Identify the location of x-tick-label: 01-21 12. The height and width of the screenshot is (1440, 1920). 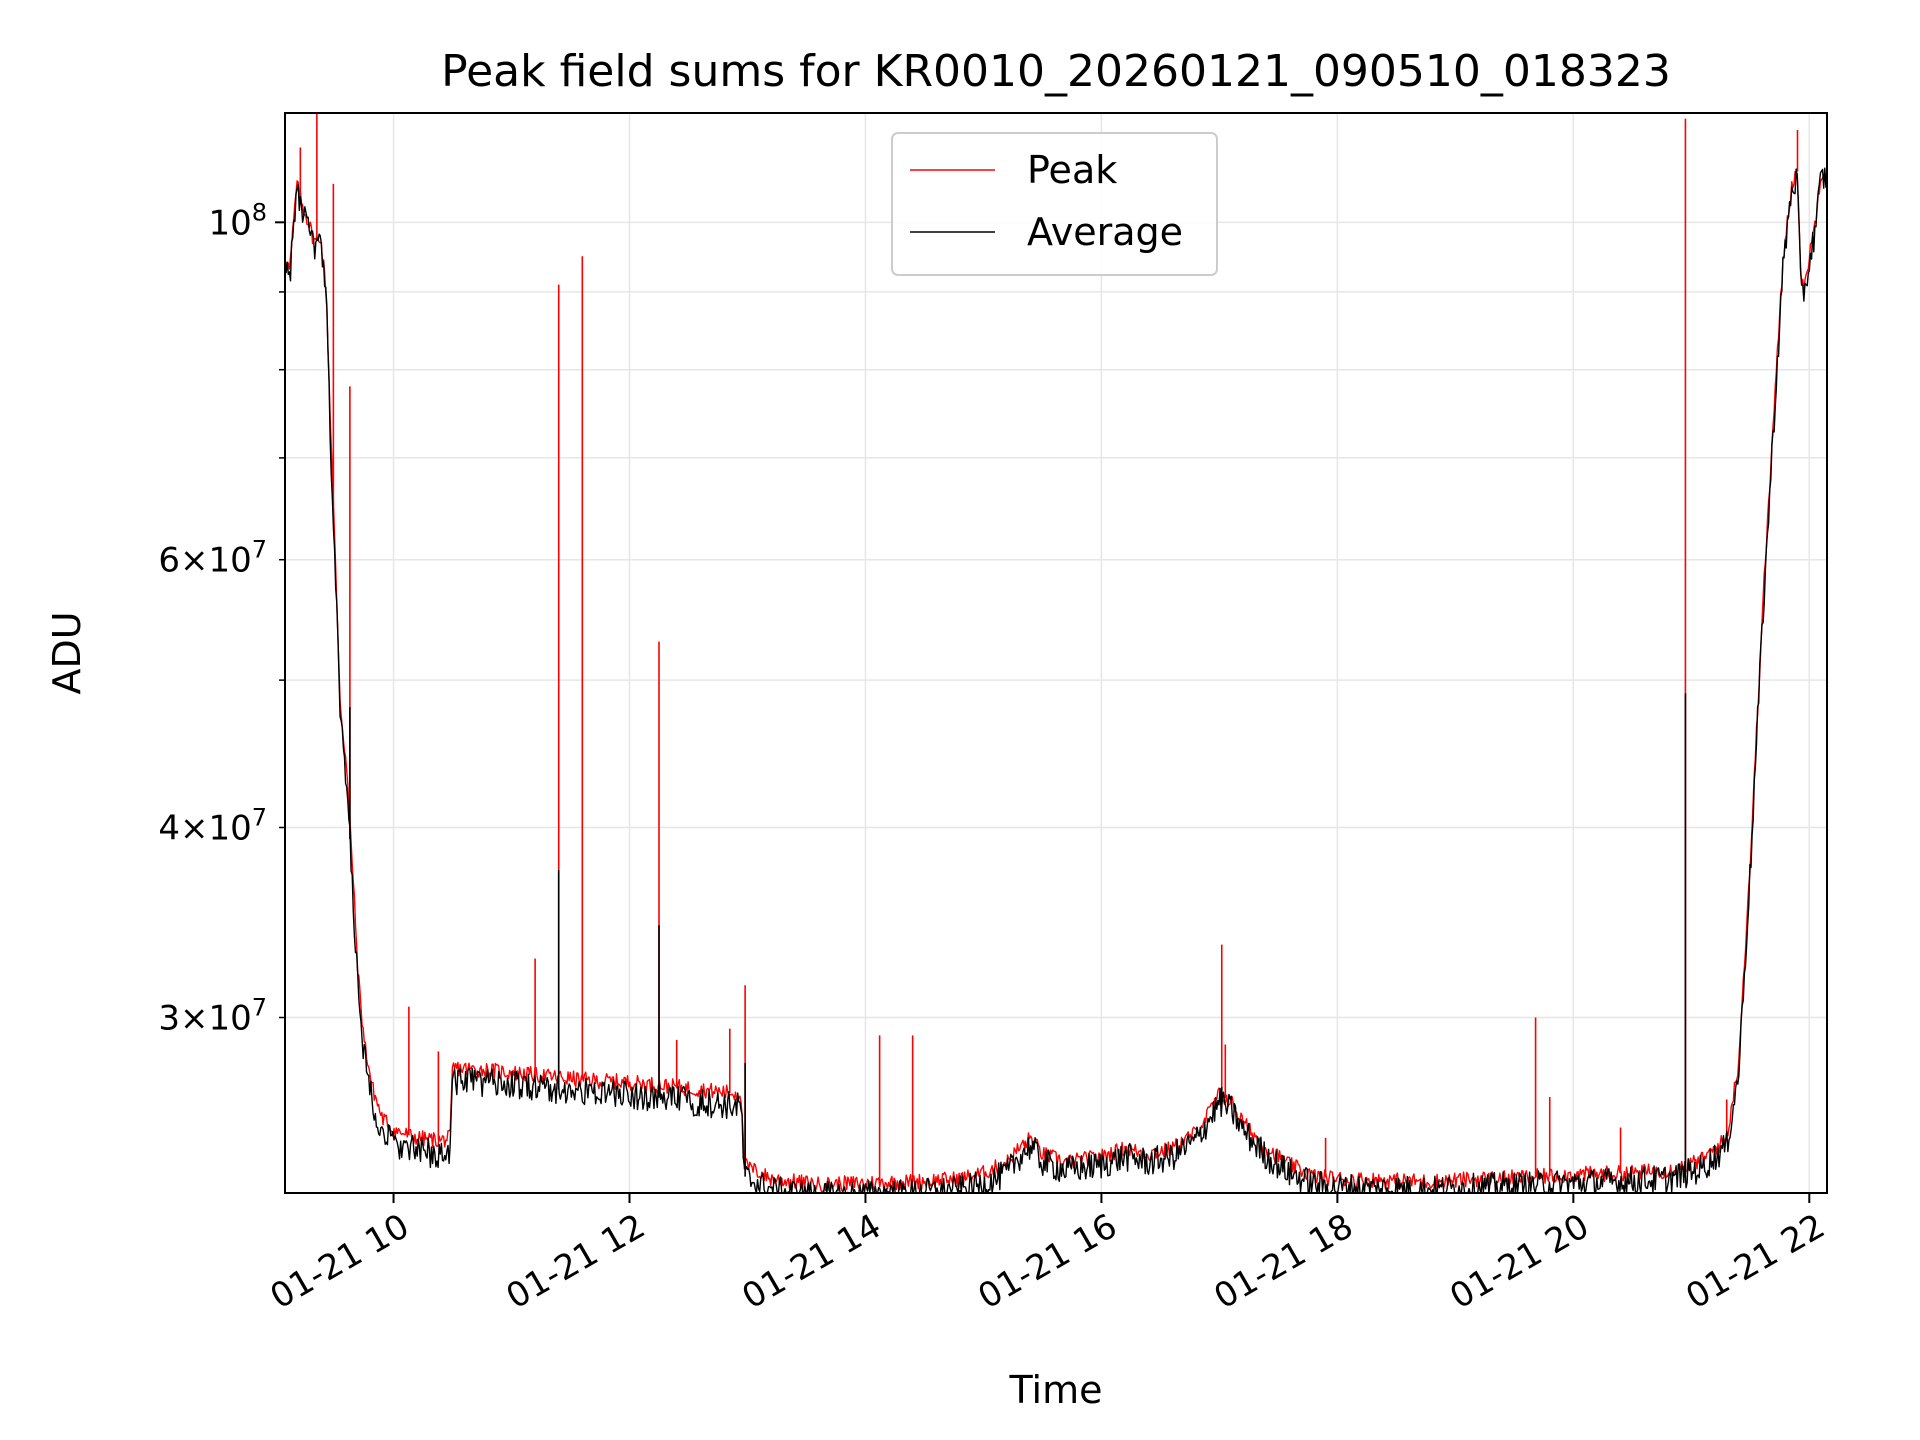
(576, 1261).